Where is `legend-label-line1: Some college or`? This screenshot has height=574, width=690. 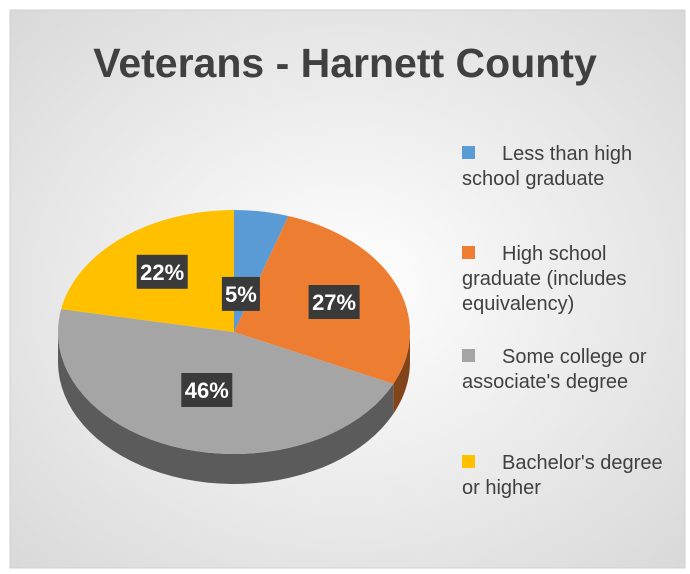
legend-label-line1: Some college or is located at coordinates (574, 357).